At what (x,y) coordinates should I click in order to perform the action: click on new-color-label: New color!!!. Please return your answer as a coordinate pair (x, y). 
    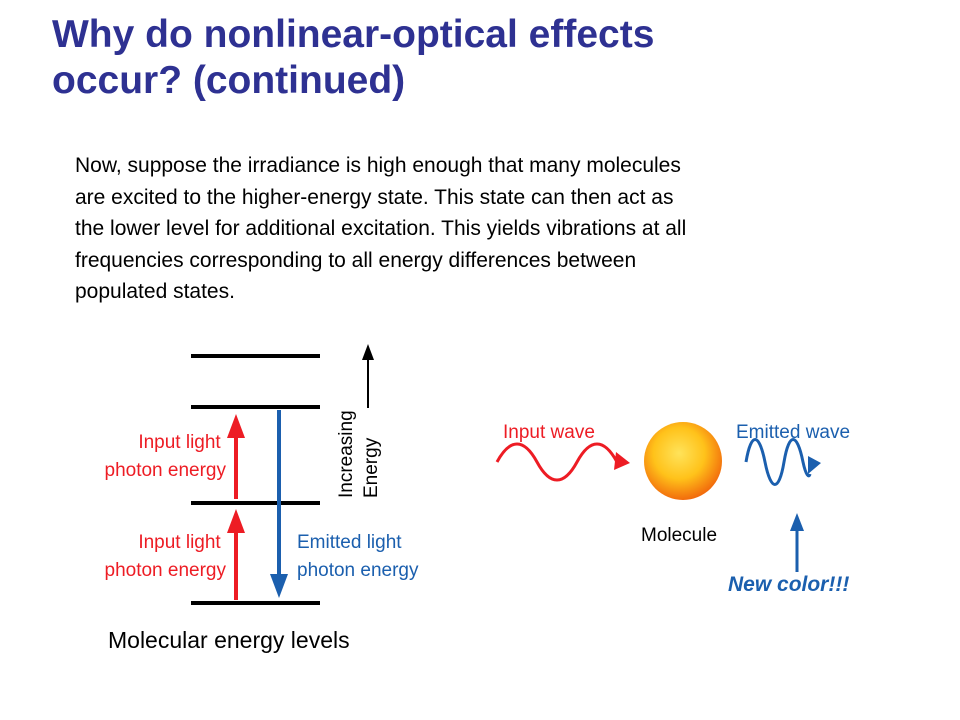
    Looking at the image, I should click on (788, 584).